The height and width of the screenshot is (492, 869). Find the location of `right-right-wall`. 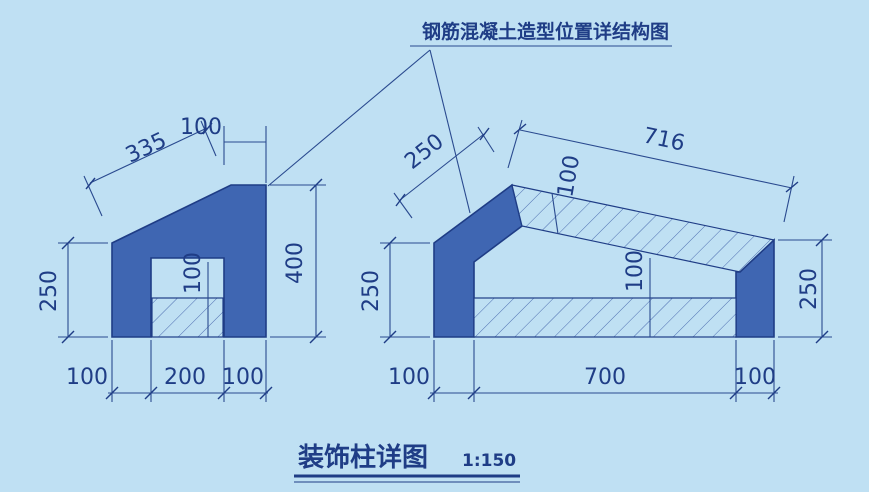

right-right-wall is located at coordinates (755, 288).